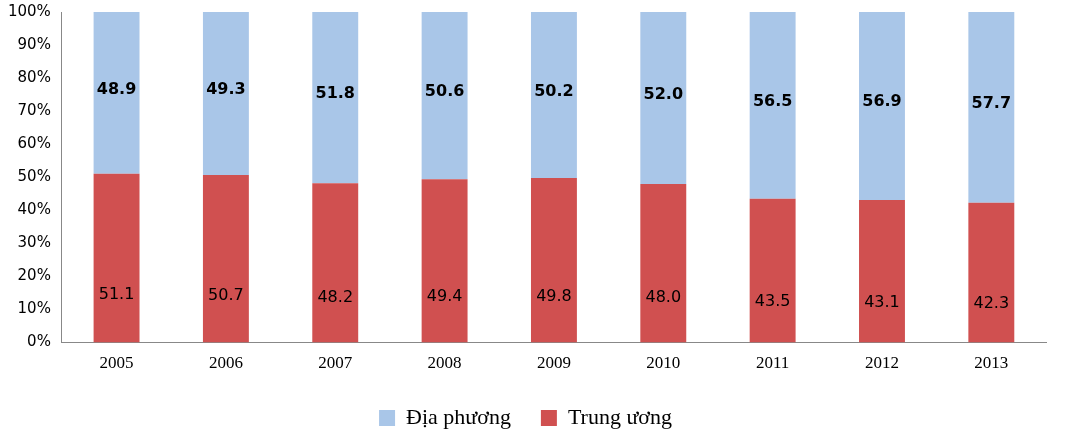  Describe the element at coordinates (116, 88) in the screenshot. I see `data-label: 48.9` at that location.